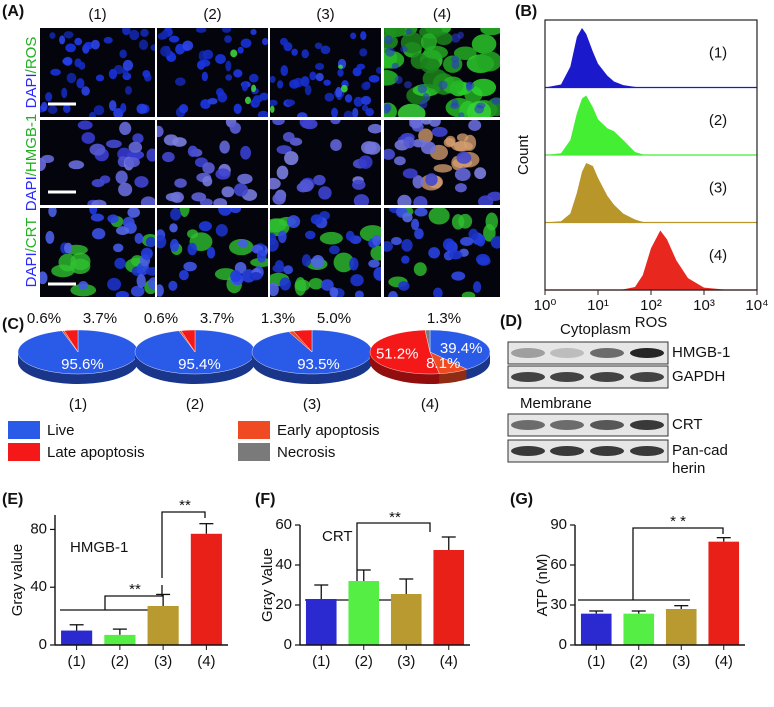 This screenshot has width=774, height=707. I want to click on bracket, so click(183, 544).